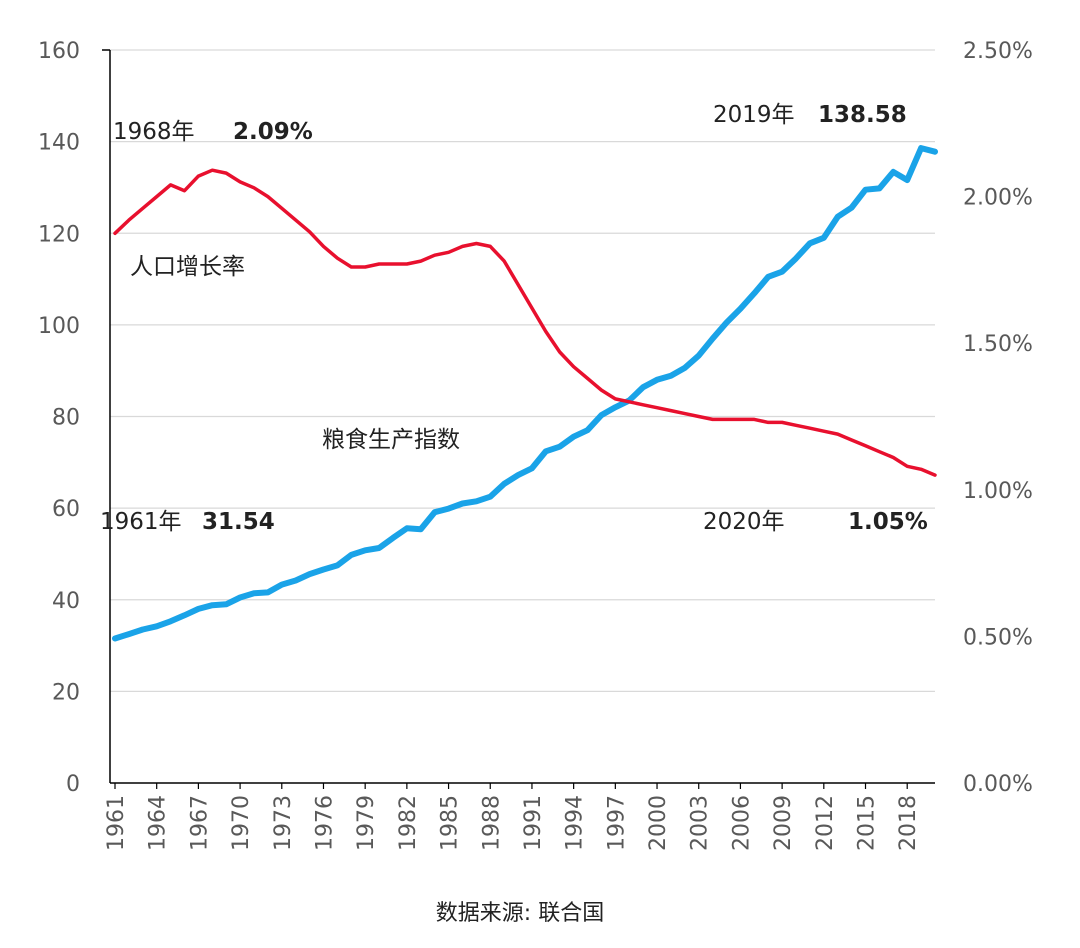 The image size is (1080, 948). I want to click on annotation-pop-end-year: 2020年, so click(744, 522).